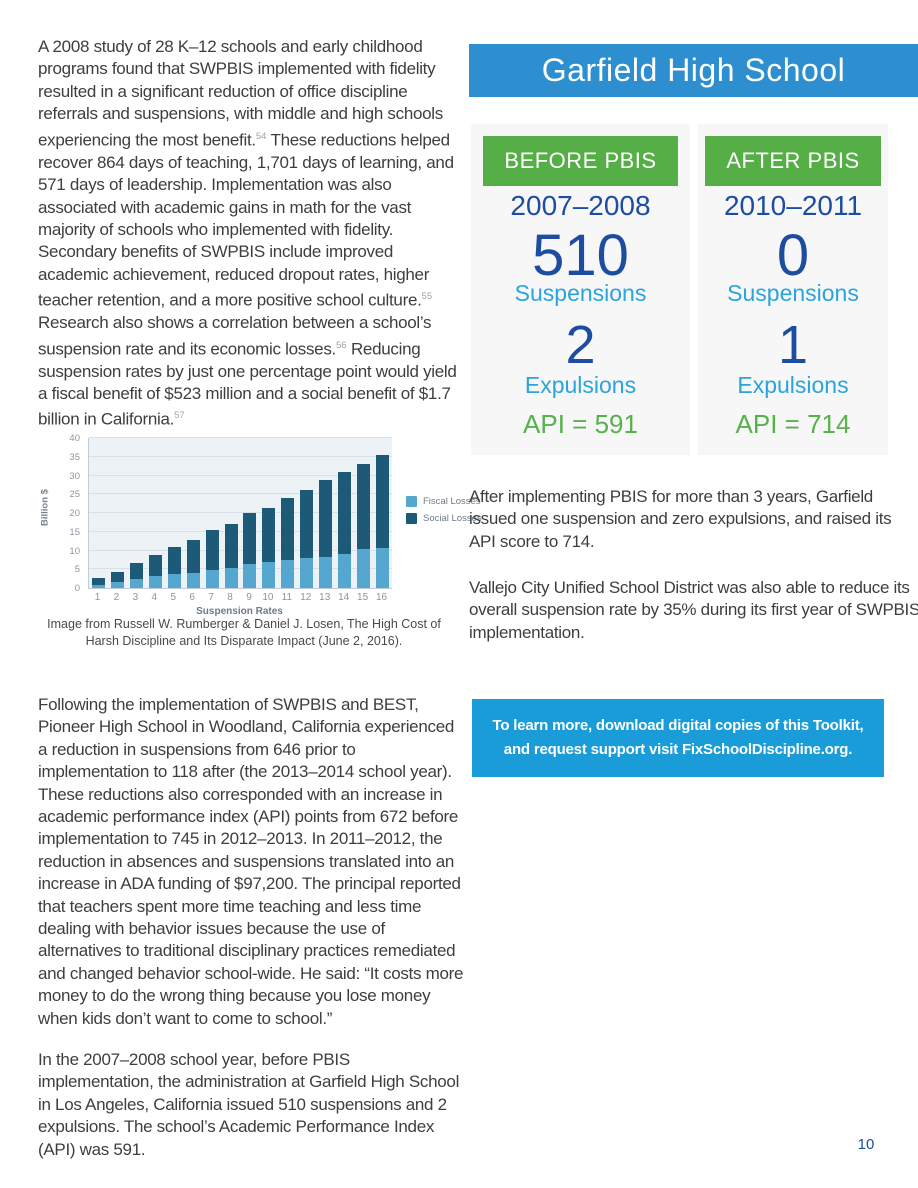 This screenshot has width=918, height=1188. What do you see at coordinates (580, 424) in the screenshot?
I see `before-api-score: API = 591` at bounding box center [580, 424].